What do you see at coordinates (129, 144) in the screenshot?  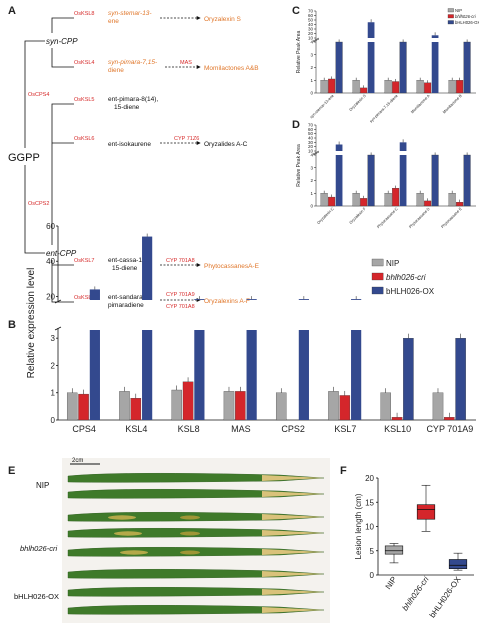 I see `product-ent-isokaurene: ent-isokaurene` at bounding box center [129, 144].